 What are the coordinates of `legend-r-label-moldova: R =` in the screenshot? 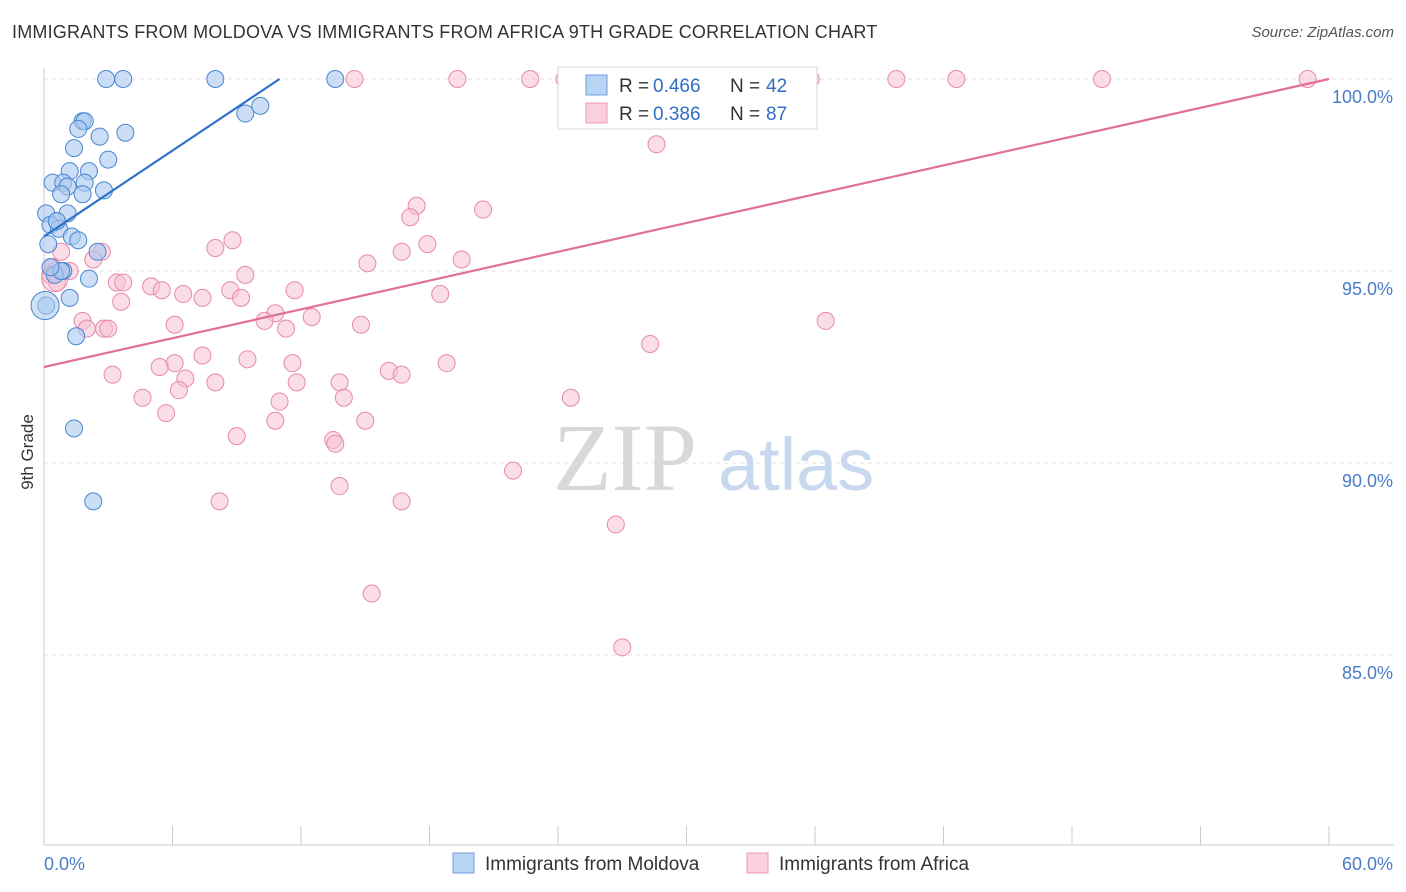 It's located at (634, 86).